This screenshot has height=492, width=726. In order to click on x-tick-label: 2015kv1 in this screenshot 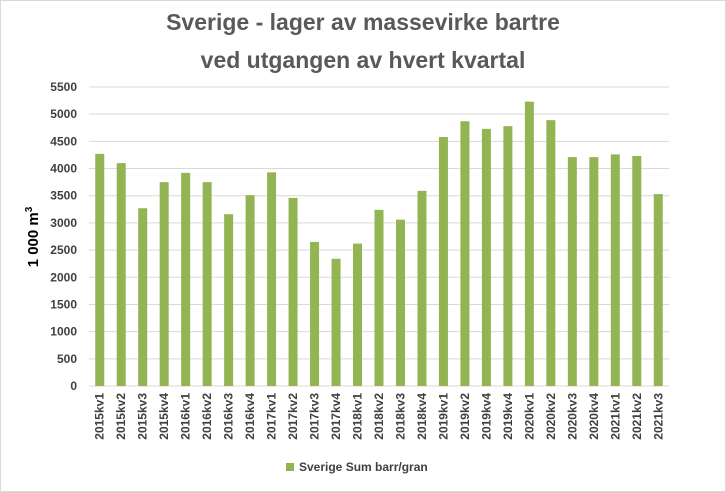, I will do `click(100, 416)`.